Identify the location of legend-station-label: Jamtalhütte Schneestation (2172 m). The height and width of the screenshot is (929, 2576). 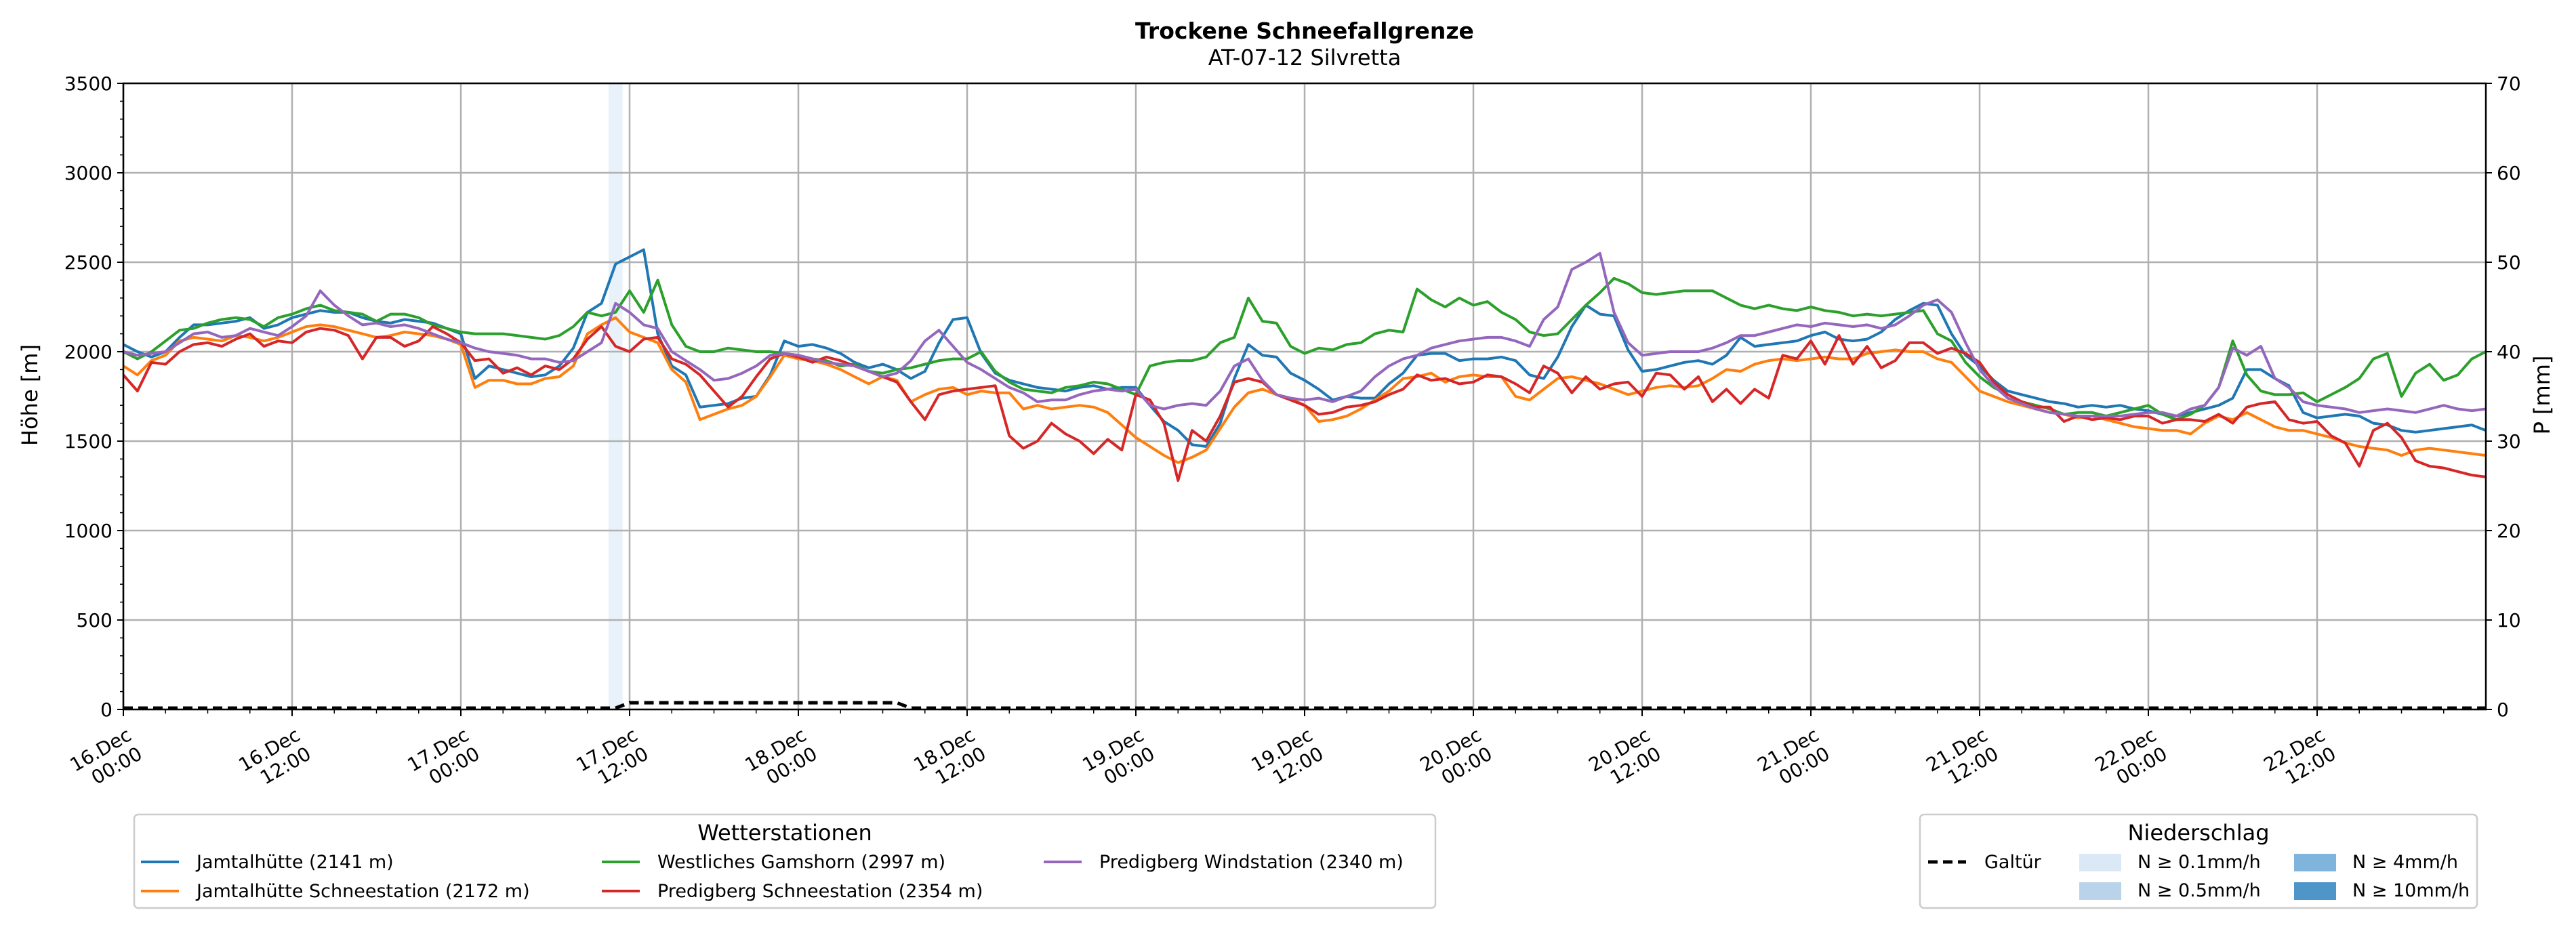
(363, 891).